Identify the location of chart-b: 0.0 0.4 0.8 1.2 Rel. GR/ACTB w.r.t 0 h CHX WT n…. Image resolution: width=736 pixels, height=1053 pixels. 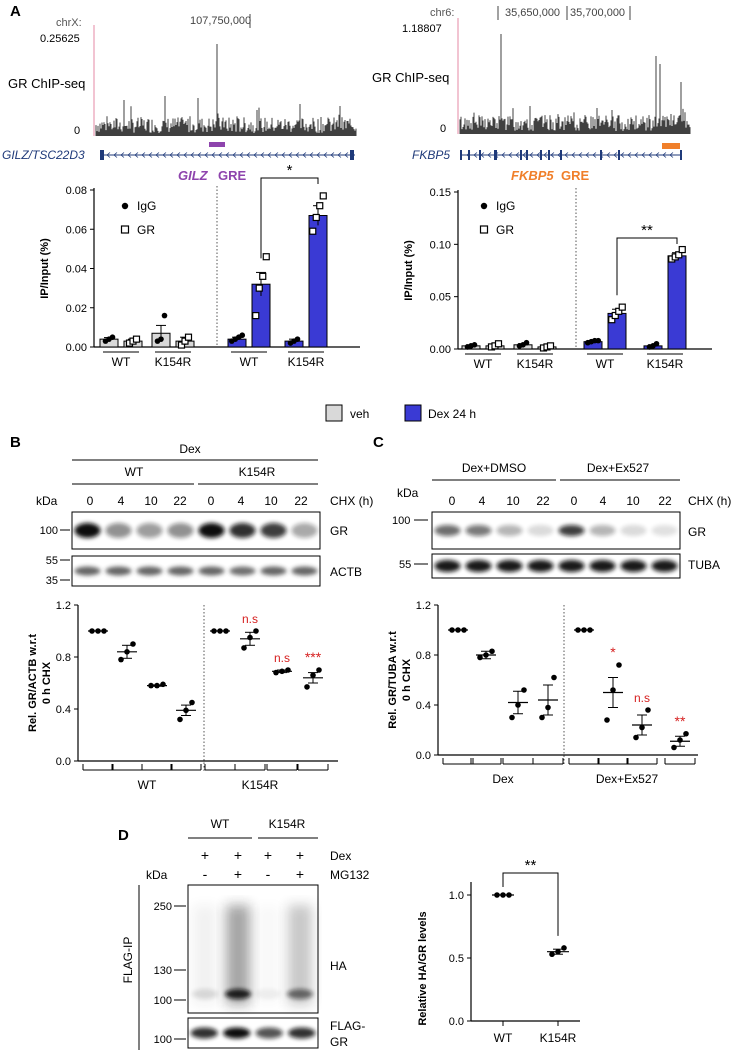
(182, 696).